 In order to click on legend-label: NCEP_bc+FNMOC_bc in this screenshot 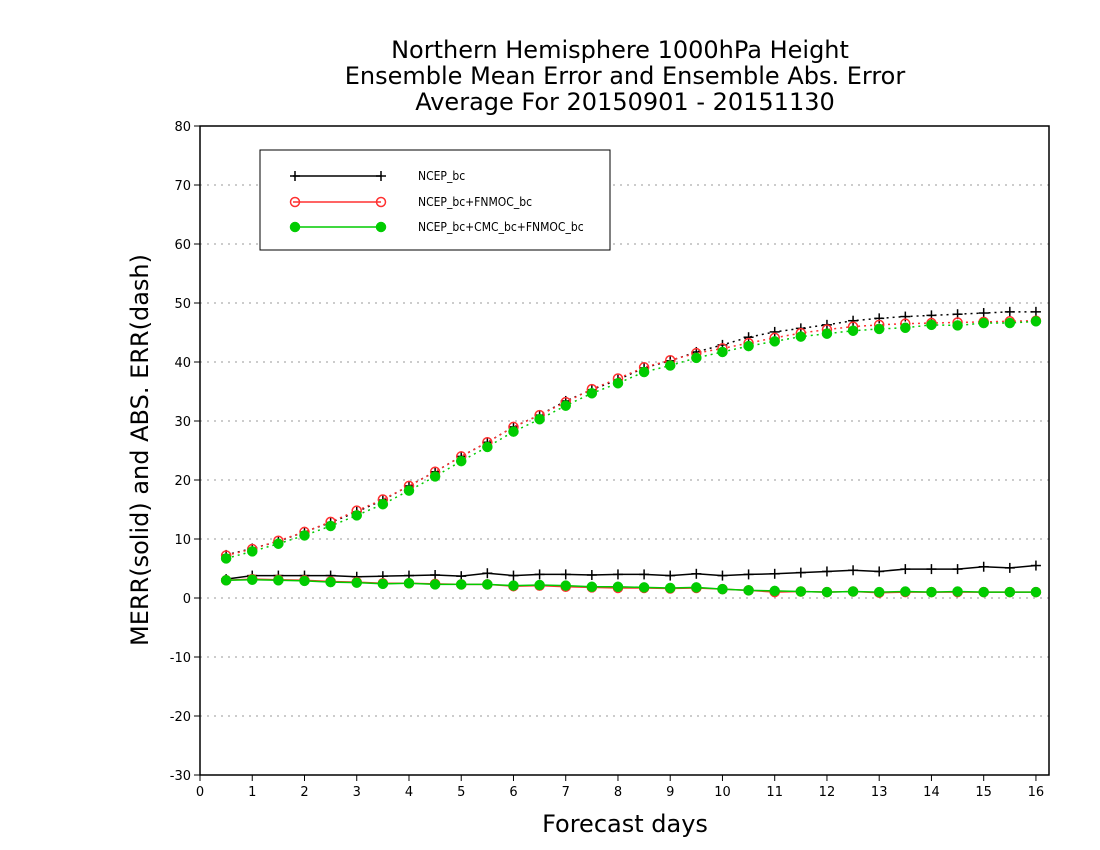, I will do `click(475, 202)`.